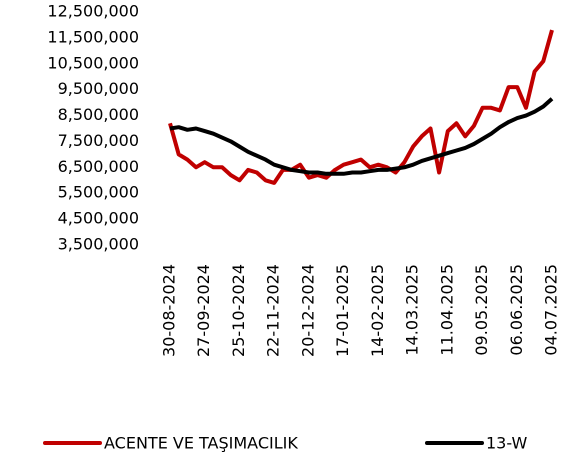 The image size is (575, 467). Describe the element at coordinates (238, 310) in the screenshot. I see `x-tick-label: 25-10-2024` at that location.